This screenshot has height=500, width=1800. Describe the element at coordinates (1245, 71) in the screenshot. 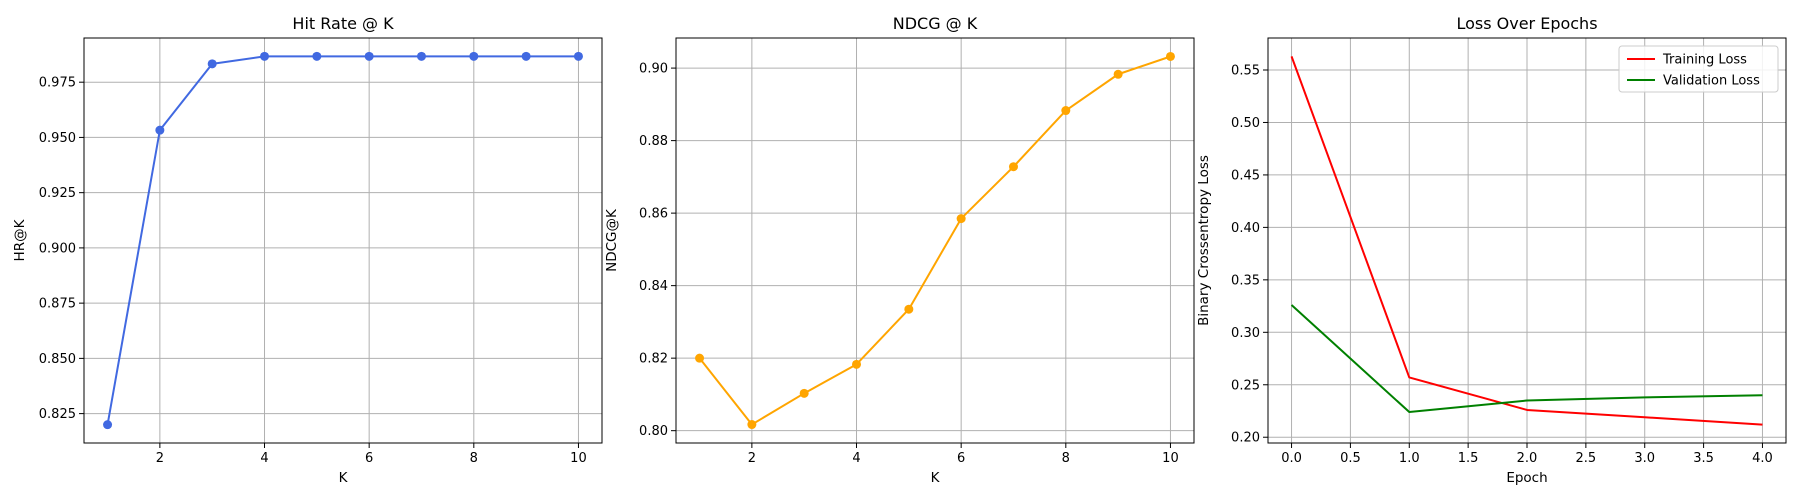

I see `y-tick-label: 0.55` at that location.